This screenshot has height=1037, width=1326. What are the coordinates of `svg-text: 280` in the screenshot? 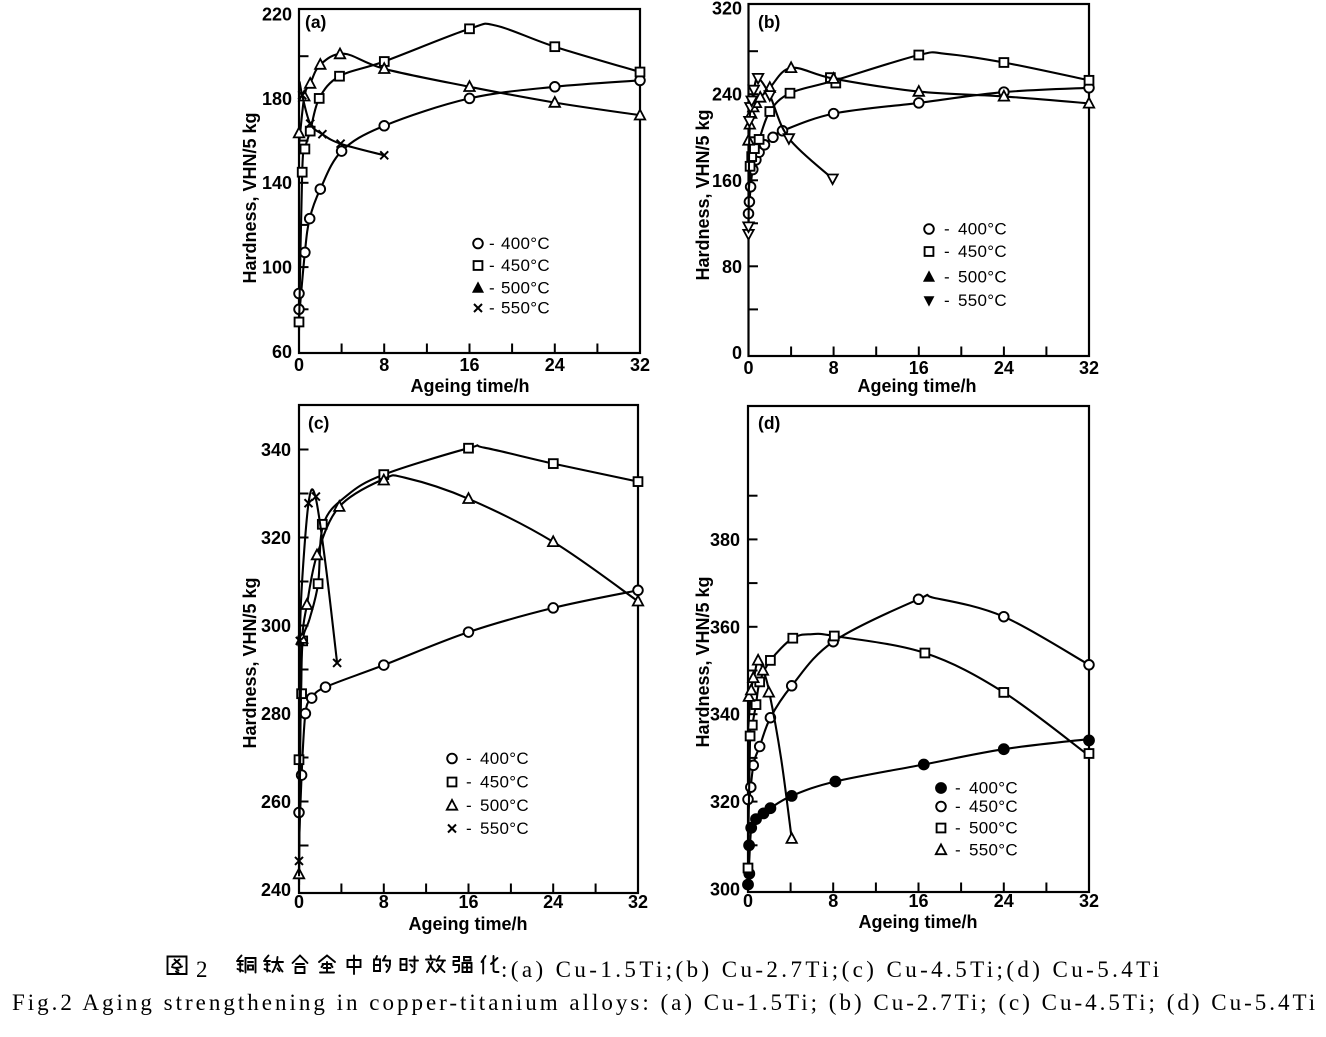 It's located at (276, 714).